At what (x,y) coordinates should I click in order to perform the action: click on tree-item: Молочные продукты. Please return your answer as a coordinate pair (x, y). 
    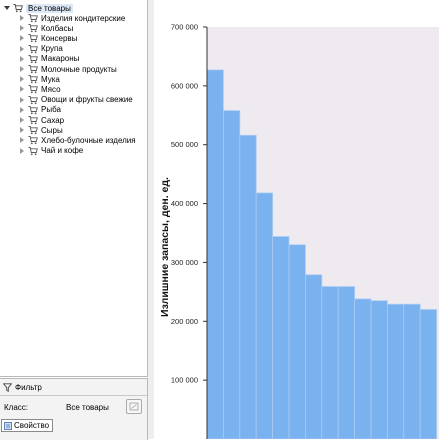
    Looking at the image, I should click on (67, 69).